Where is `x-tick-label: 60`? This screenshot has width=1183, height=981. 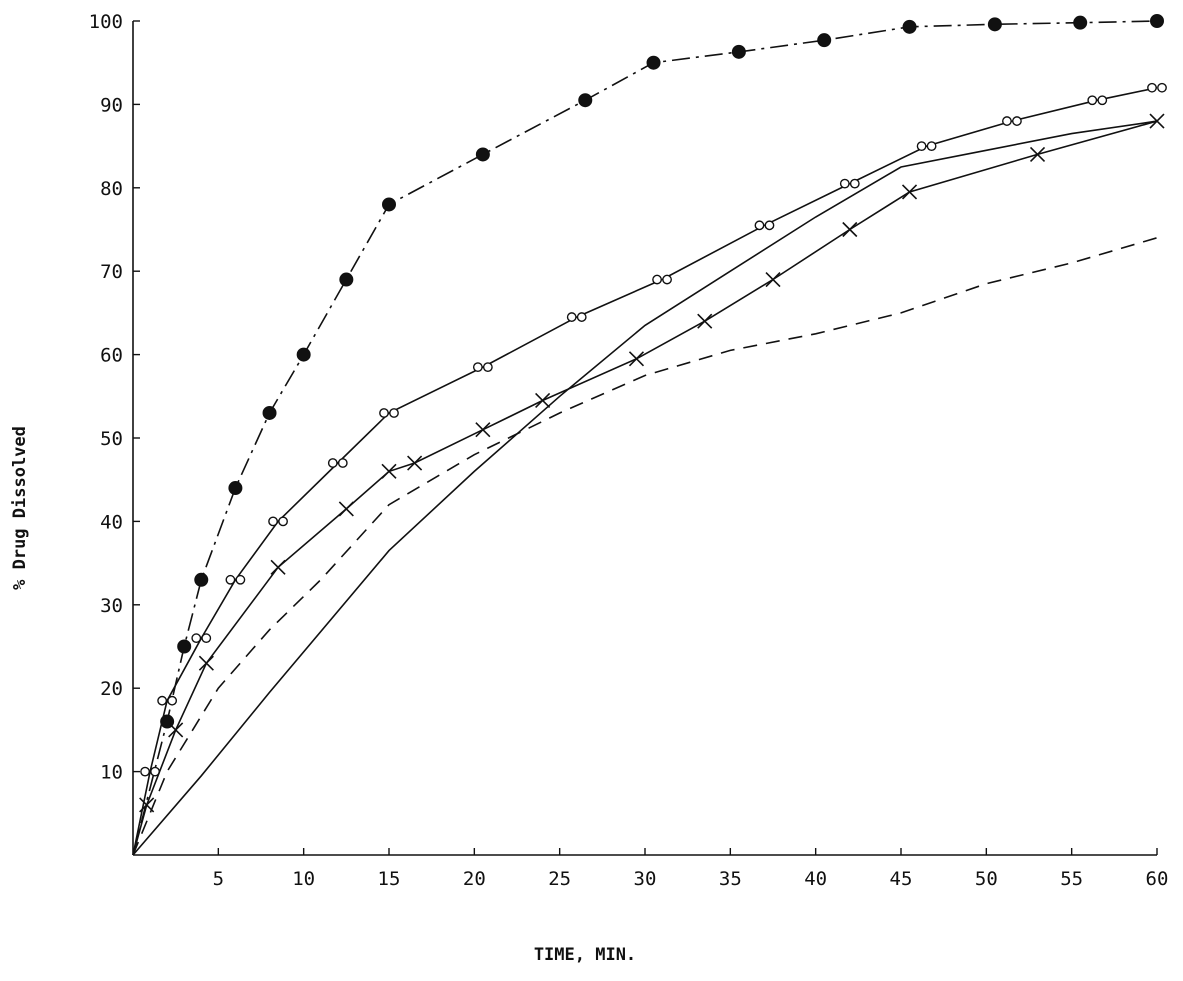
x-tick-label: 60 is located at coordinates (1157, 879).